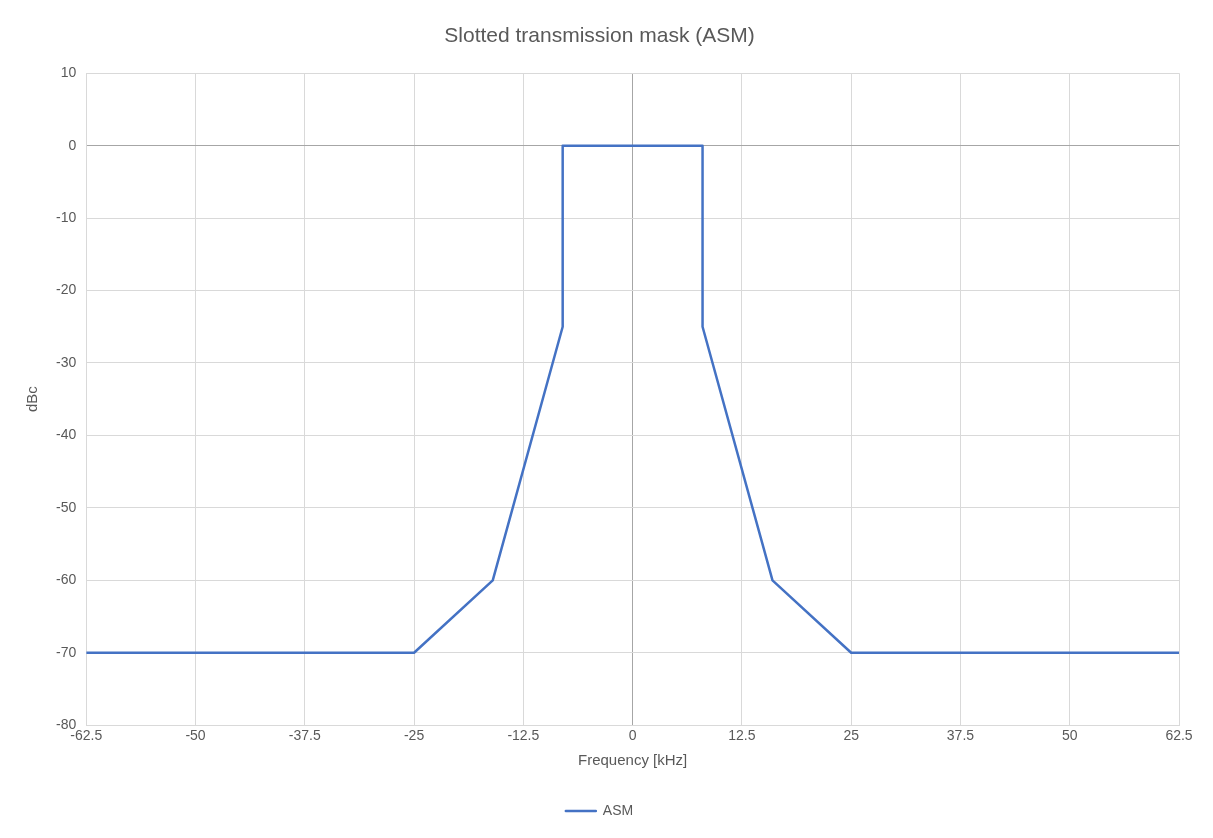 This screenshot has height=838, width=1213. What do you see at coordinates (66, 724) in the screenshot?
I see `y-tick-label: -80` at bounding box center [66, 724].